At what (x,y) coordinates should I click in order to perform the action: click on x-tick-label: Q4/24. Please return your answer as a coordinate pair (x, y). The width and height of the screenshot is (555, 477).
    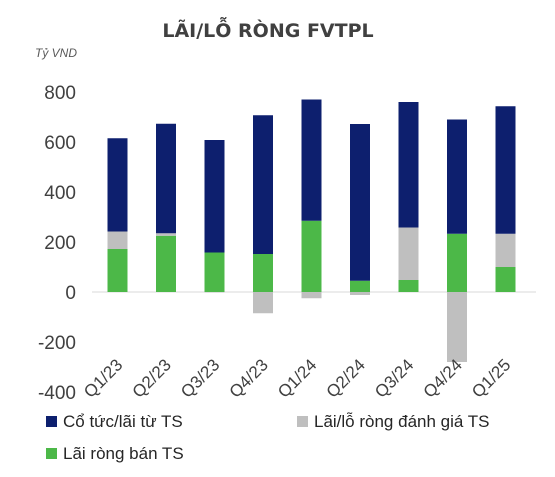
    Looking at the image, I should click on (443, 378).